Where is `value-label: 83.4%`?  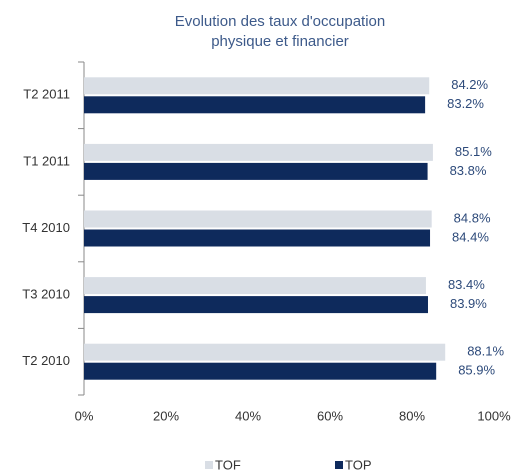 value-label: 83.4% is located at coordinates (466, 284).